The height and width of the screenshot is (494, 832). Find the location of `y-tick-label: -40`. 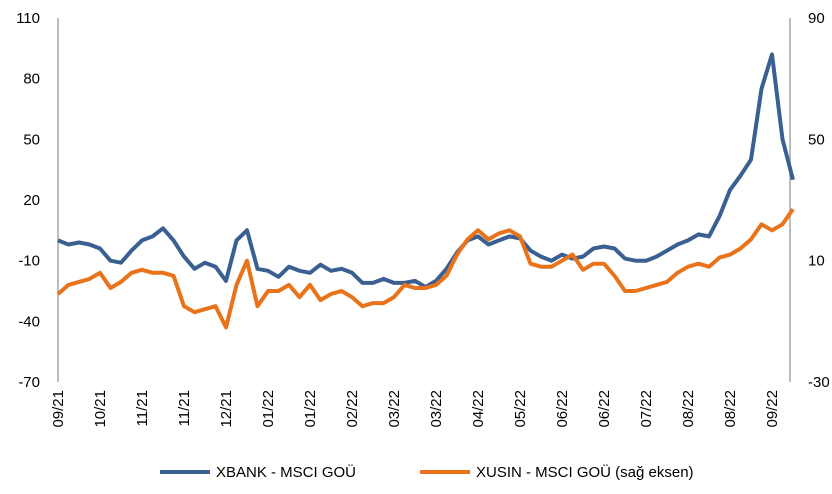

y-tick-label: -40 is located at coordinates (29, 321).